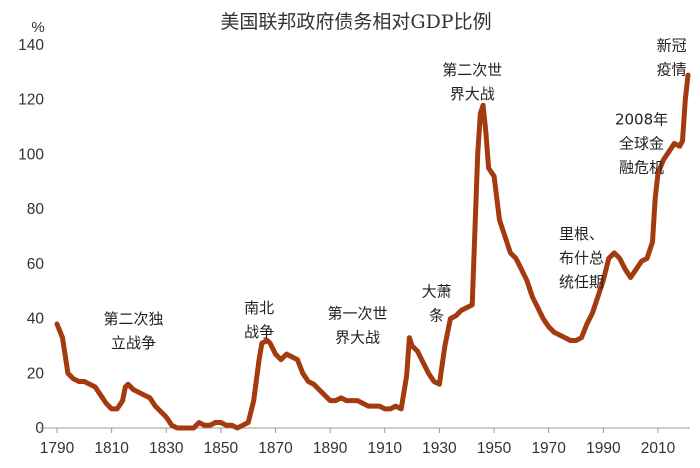 The height and width of the screenshot is (468, 700). I want to click on x-tick-label: 1830, so click(166, 448).